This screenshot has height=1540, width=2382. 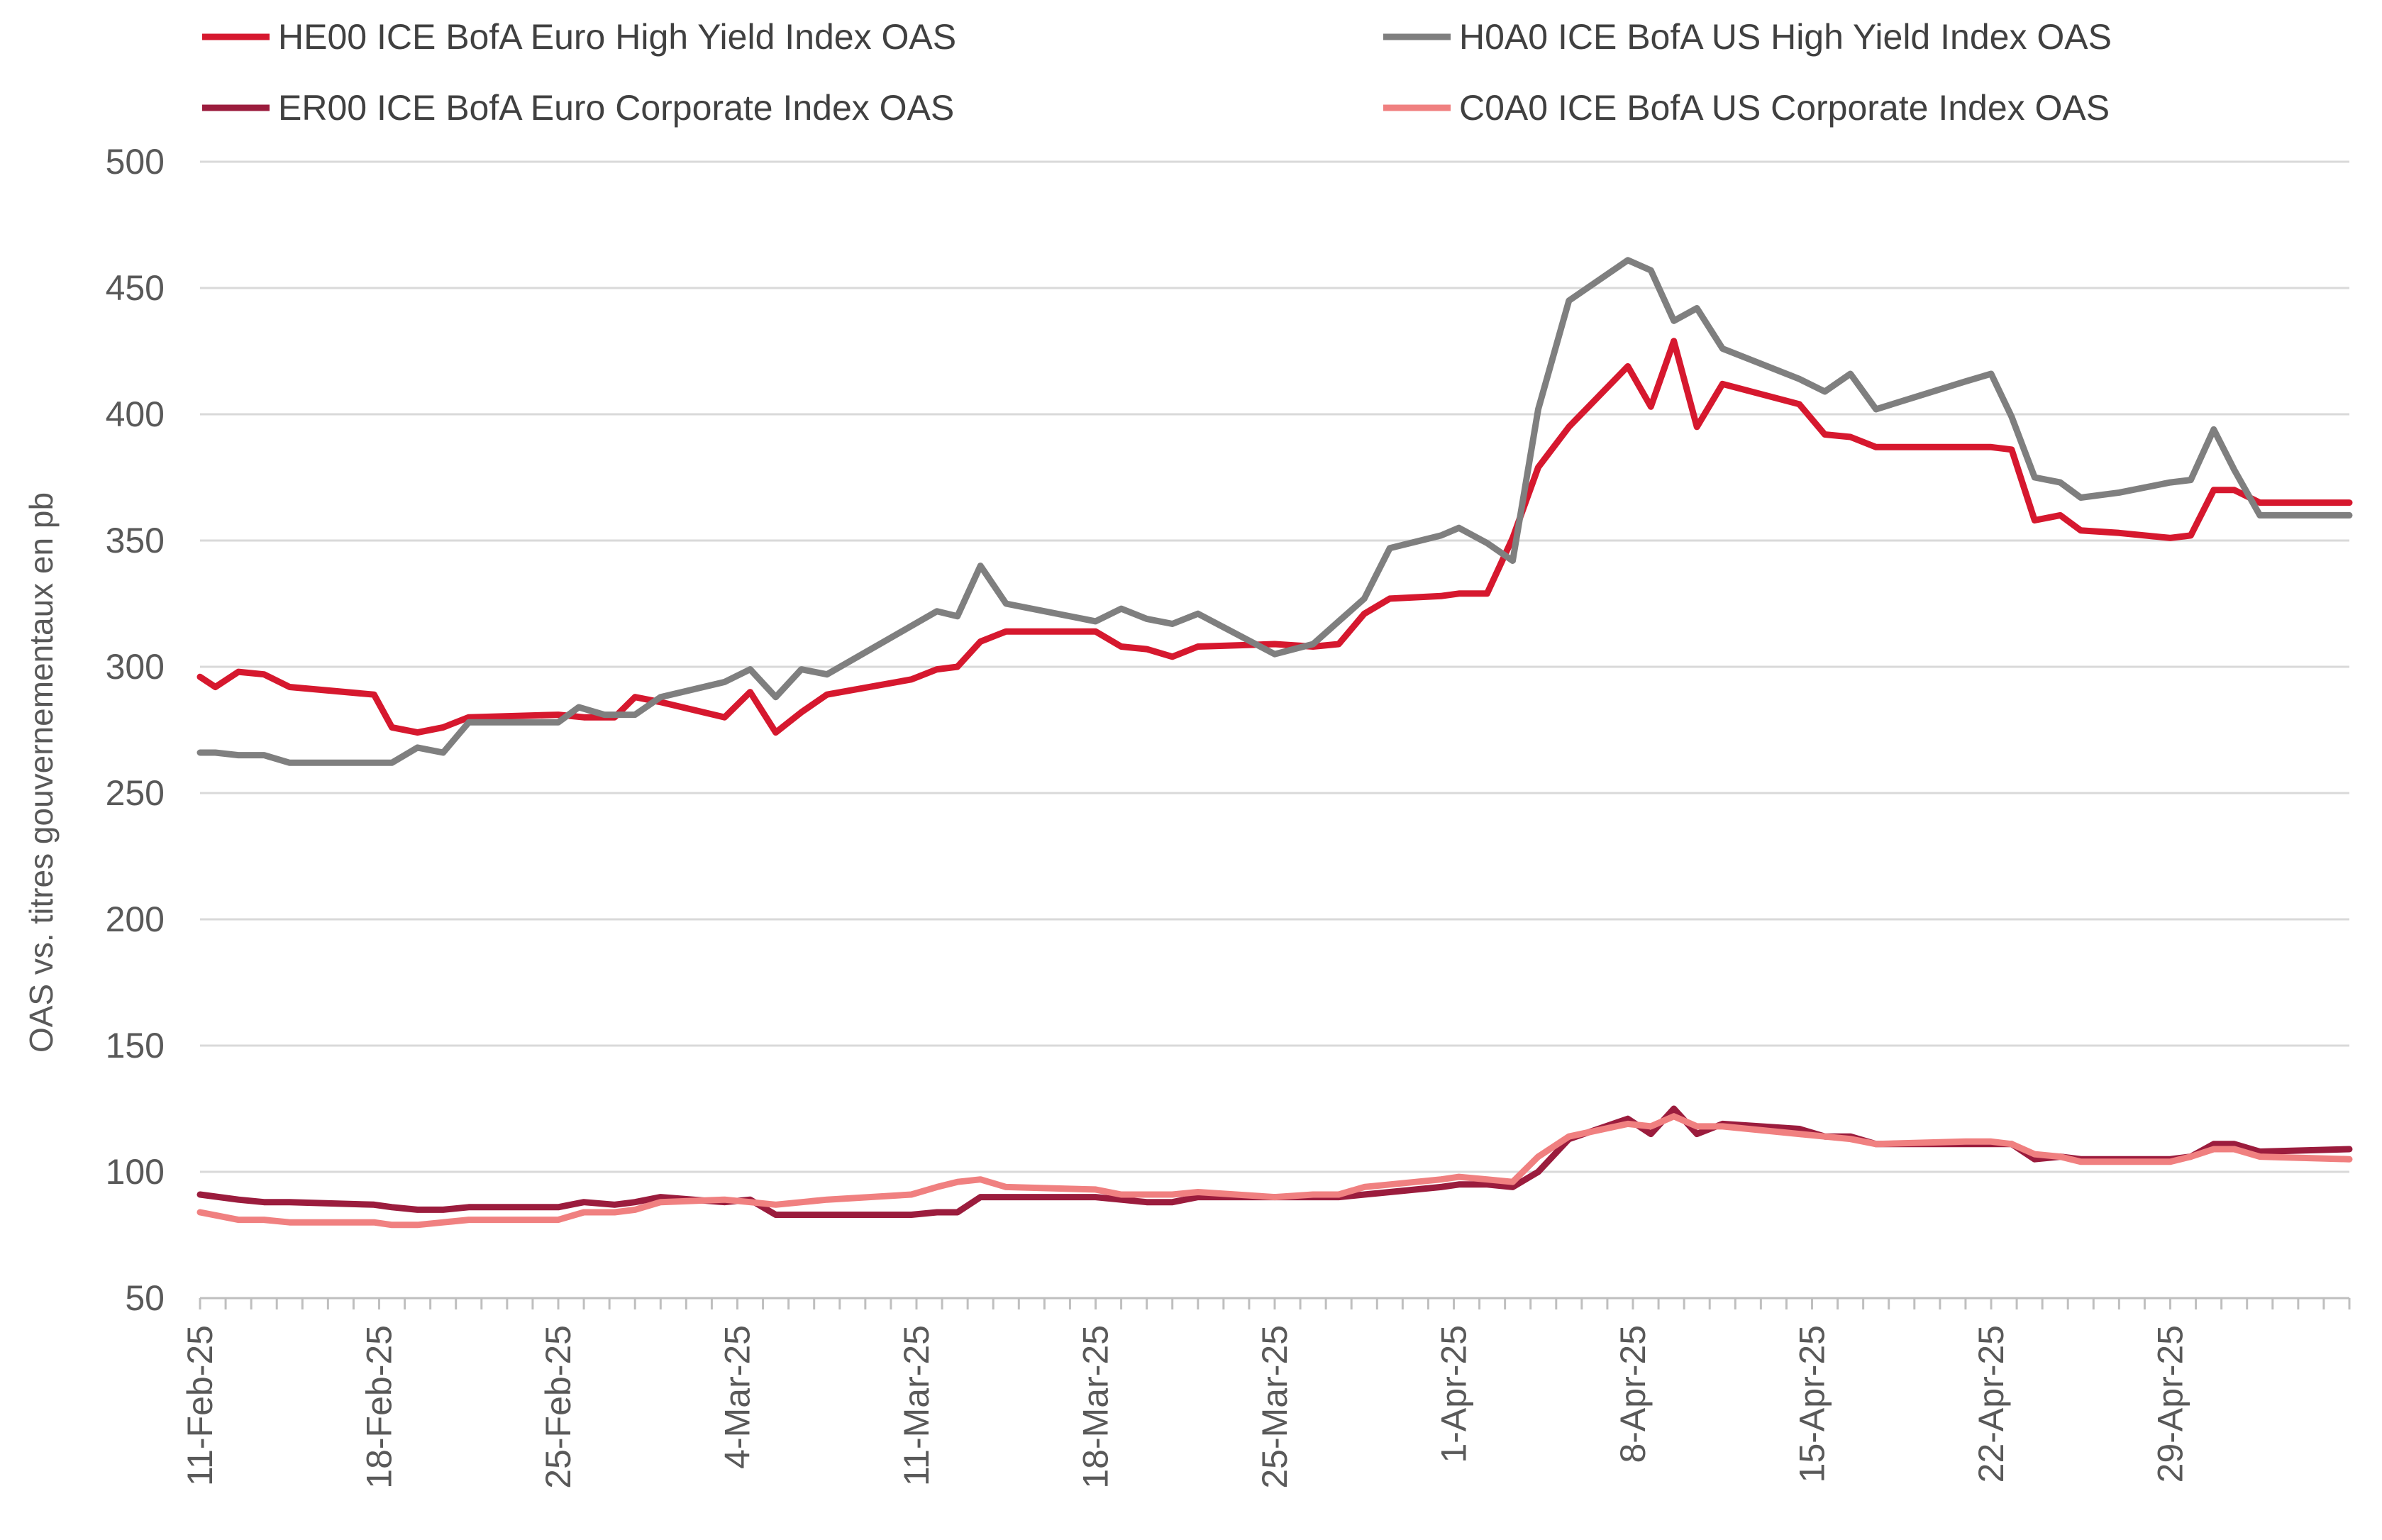 What do you see at coordinates (738, 1397) in the screenshot?
I see `x-tick-label: 4-Mar-25` at bounding box center [738, 1397].